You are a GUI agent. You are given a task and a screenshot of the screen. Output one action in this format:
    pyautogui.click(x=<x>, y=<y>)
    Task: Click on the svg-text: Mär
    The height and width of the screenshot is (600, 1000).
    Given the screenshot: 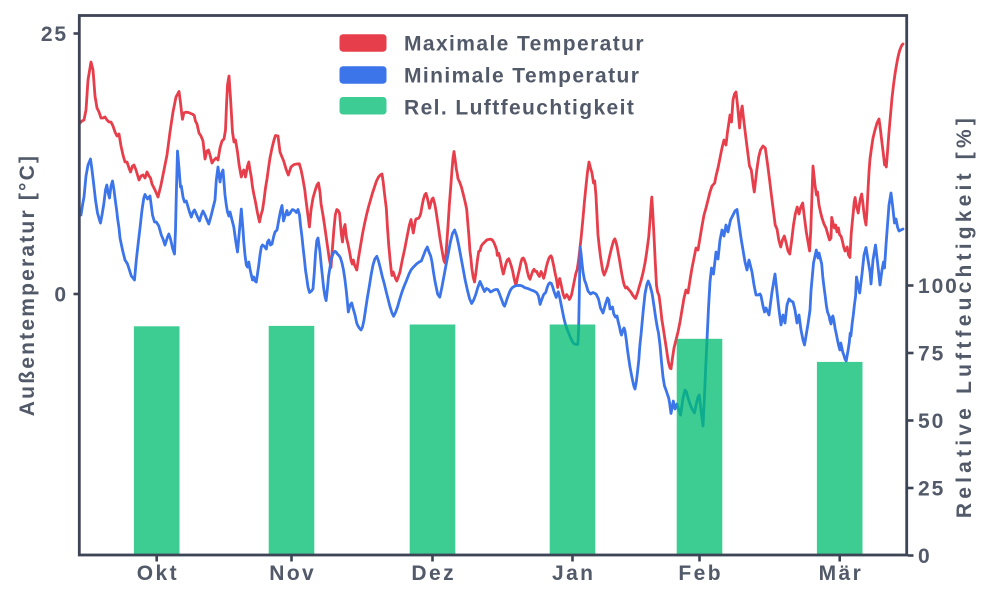 What is the action you would take?
    pyautogui.click(x=841, y=573)
    